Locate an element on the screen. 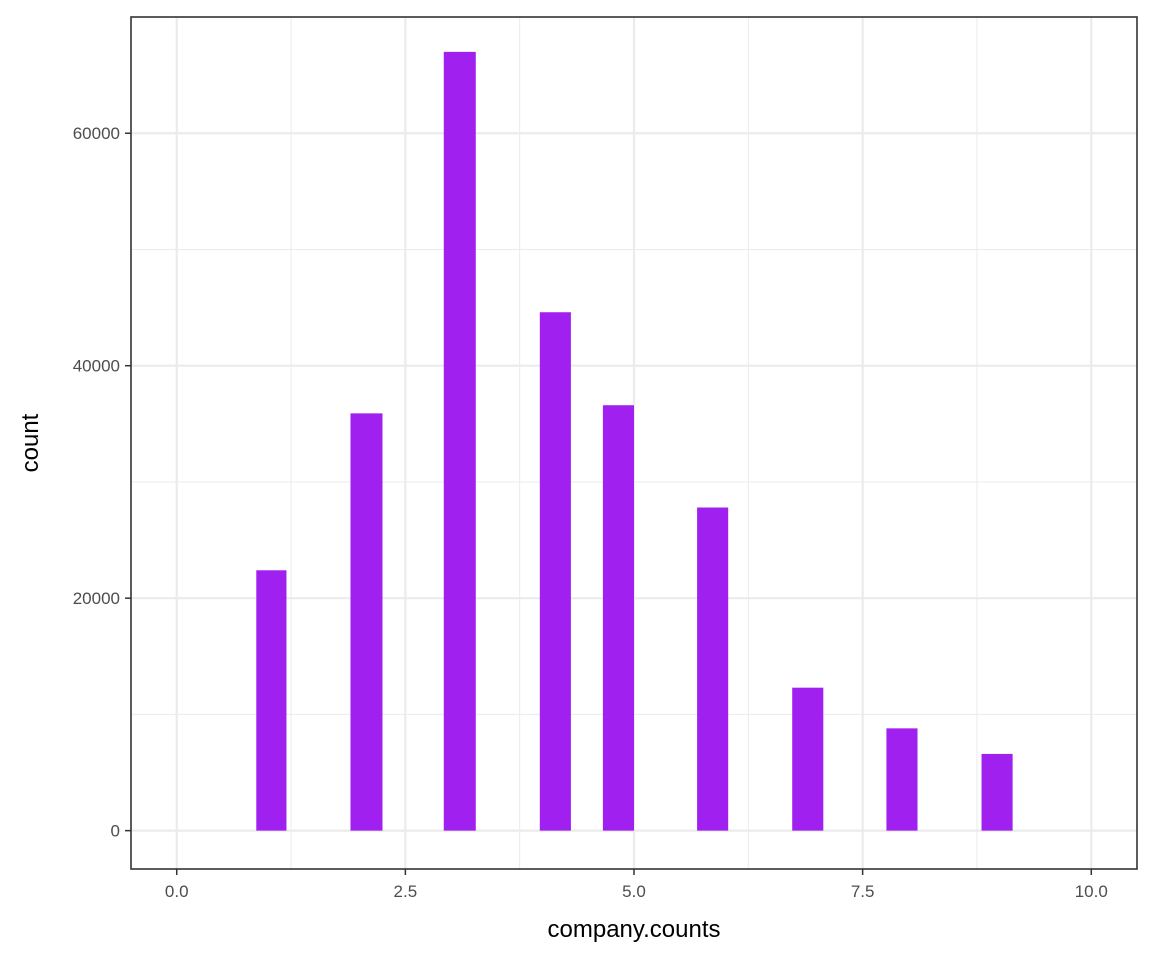 Image resolution: width=1152 pixels, height=960 pixels. y-tick-label: 20000 is located at coordinates (96, 598).